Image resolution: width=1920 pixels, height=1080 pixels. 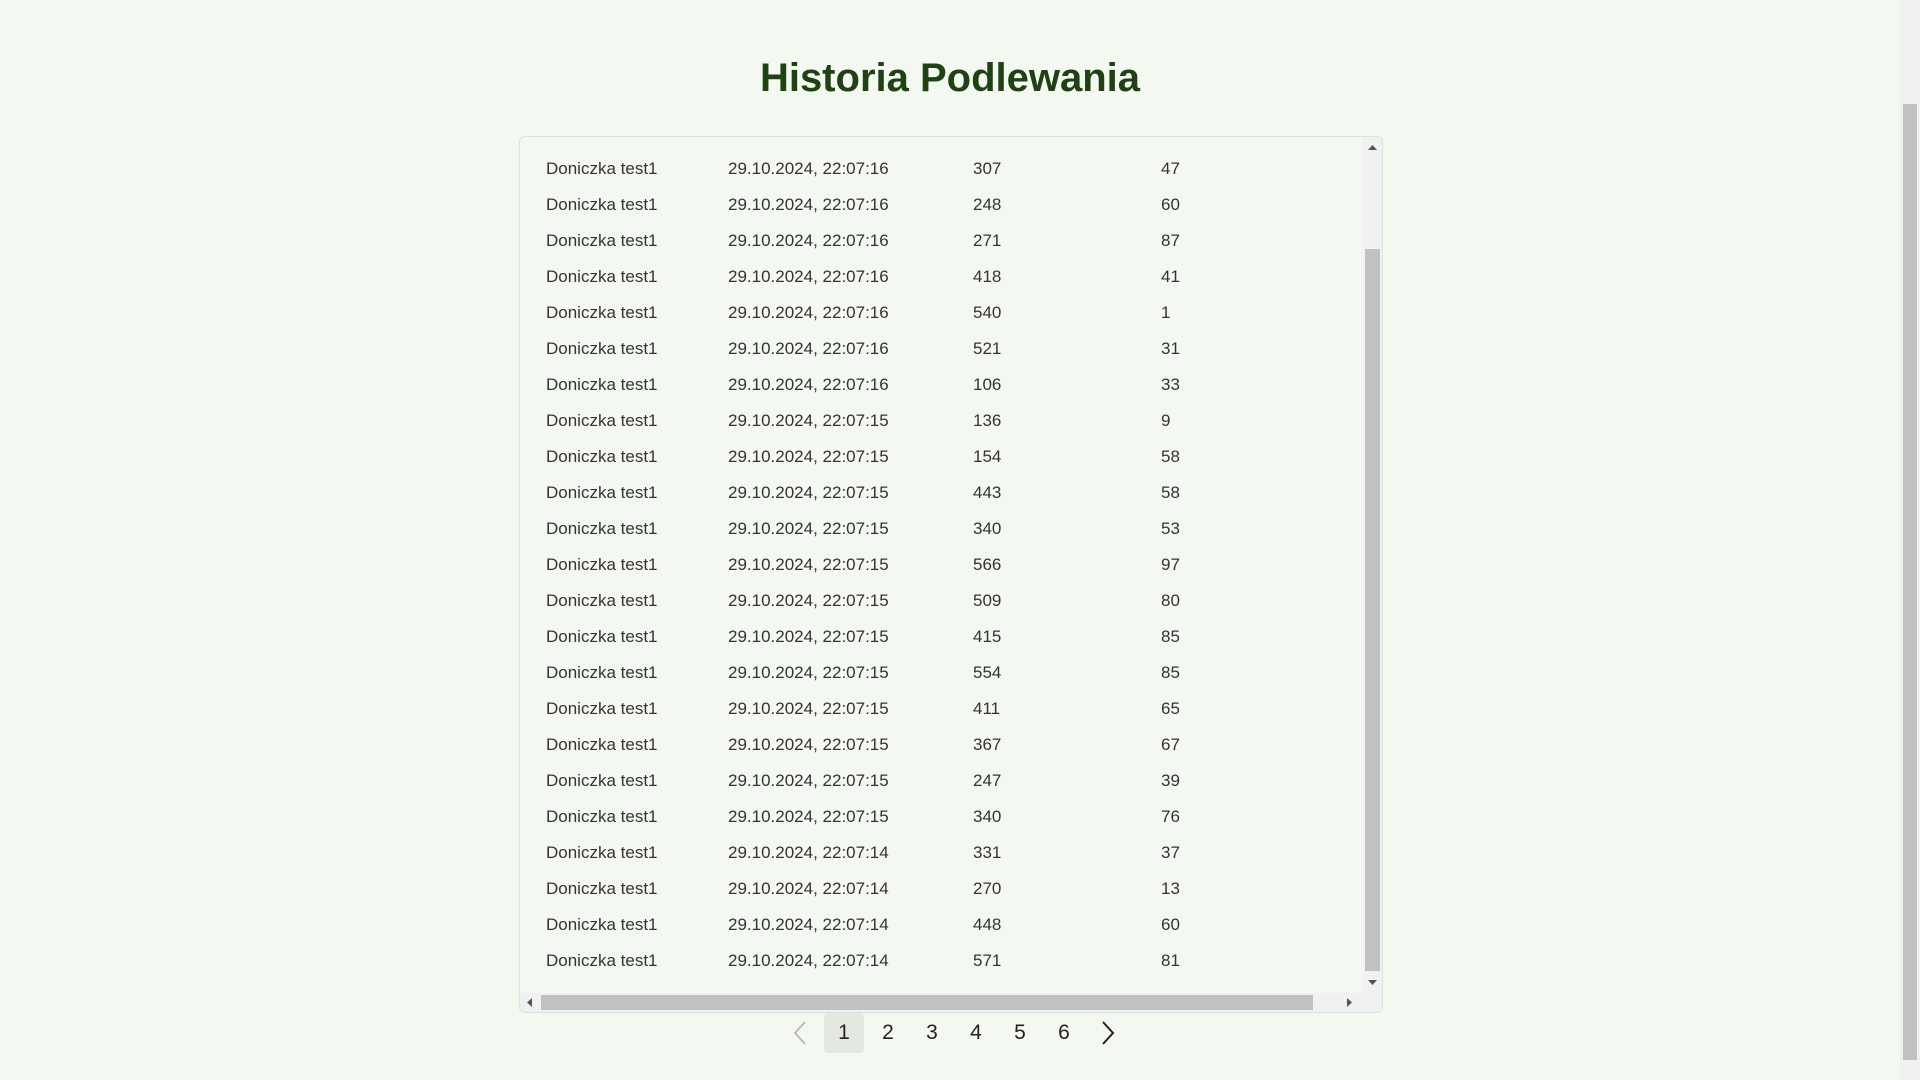 I want to click on chevron-right, so click(x=1108, y=1033).